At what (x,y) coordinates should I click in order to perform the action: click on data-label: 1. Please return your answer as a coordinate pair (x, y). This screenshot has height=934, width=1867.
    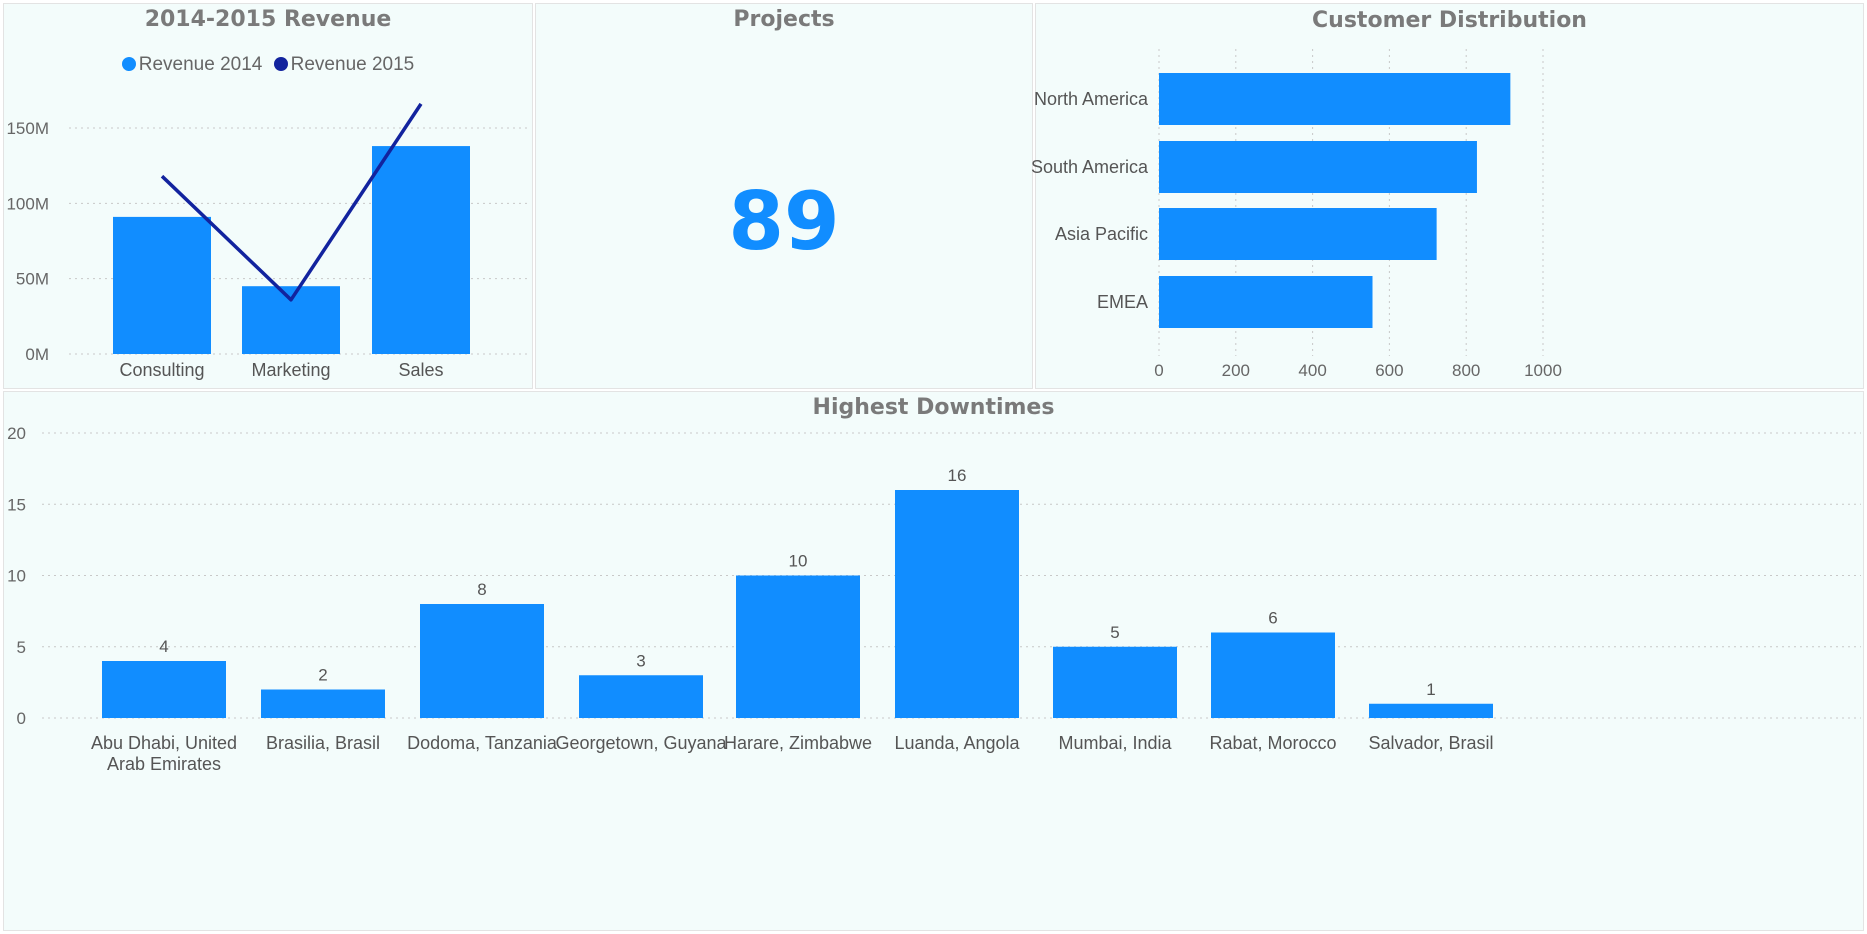
    Looking at the image, I should click on (1430, 689).